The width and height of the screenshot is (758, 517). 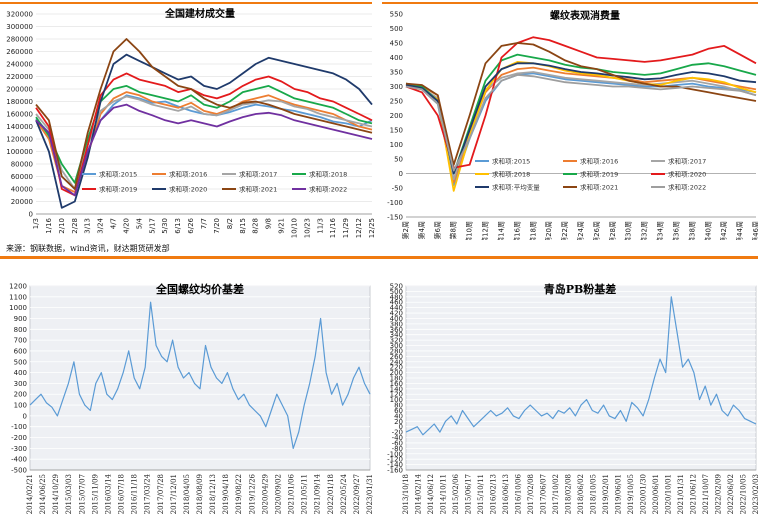 What do you see at coordinates (395, 203) in the screenshot?
I see `y-tick-label: -100` at bounding box center [395, 203].